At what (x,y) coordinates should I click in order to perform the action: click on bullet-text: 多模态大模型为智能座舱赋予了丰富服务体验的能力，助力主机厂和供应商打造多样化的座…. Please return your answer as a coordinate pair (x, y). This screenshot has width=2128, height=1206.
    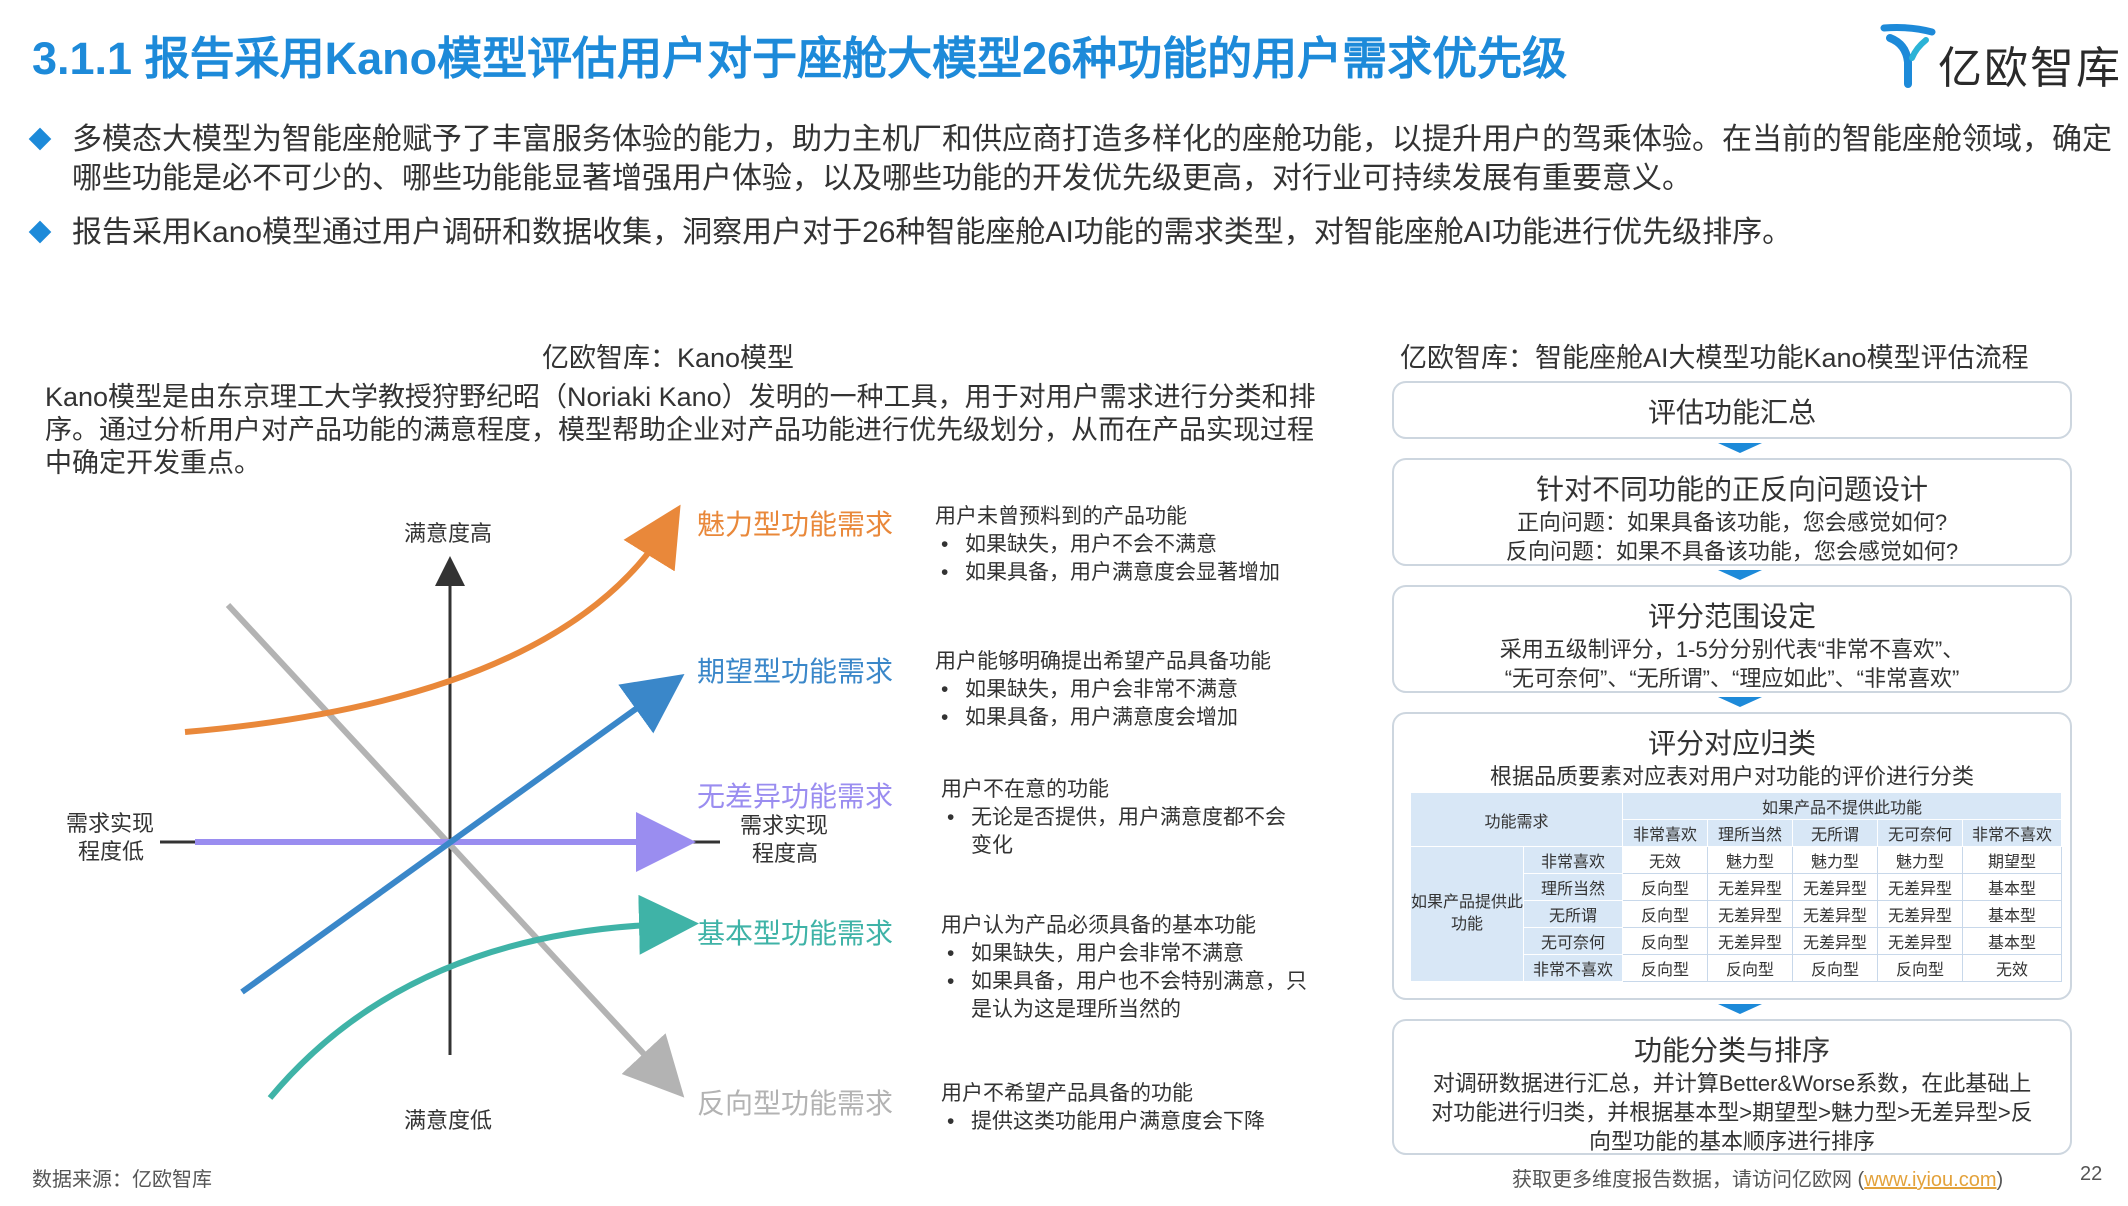
    Looking at the image, I should click on (1092, 159).